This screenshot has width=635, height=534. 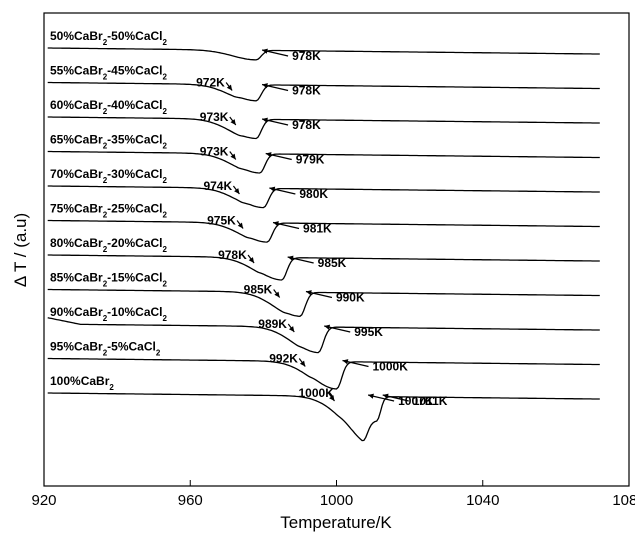 What do you see at coordinates (623, 500) in the screenshot?
I see `x-tick-label: 1080` at bounding box center [623, 500].